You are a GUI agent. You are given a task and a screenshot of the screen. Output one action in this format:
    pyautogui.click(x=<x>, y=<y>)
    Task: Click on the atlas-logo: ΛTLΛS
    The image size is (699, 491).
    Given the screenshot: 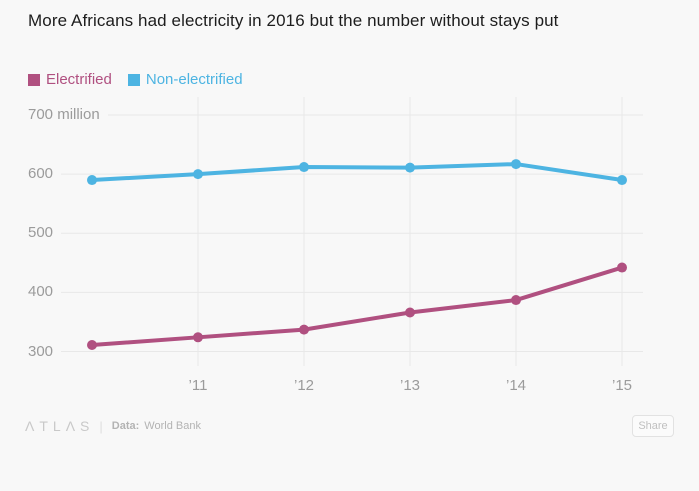 What is the action you would take?
    pyautogui.click(x=60, y=426)
    